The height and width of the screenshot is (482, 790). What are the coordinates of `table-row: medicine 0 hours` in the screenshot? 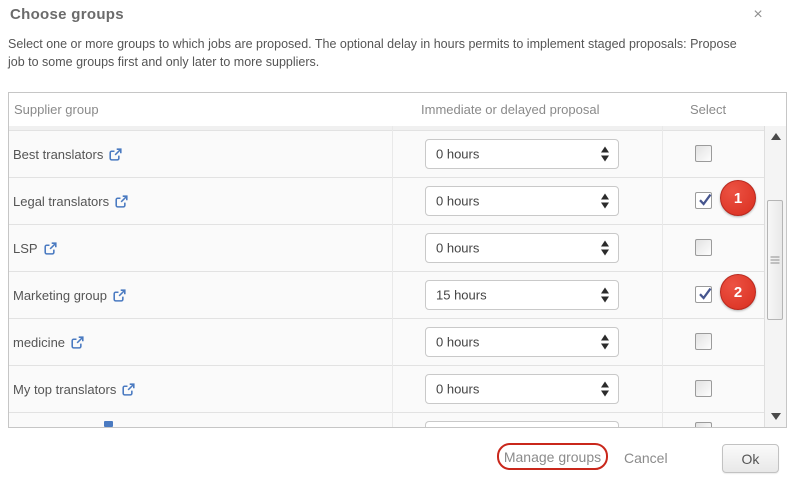 It's located at (397, 342).